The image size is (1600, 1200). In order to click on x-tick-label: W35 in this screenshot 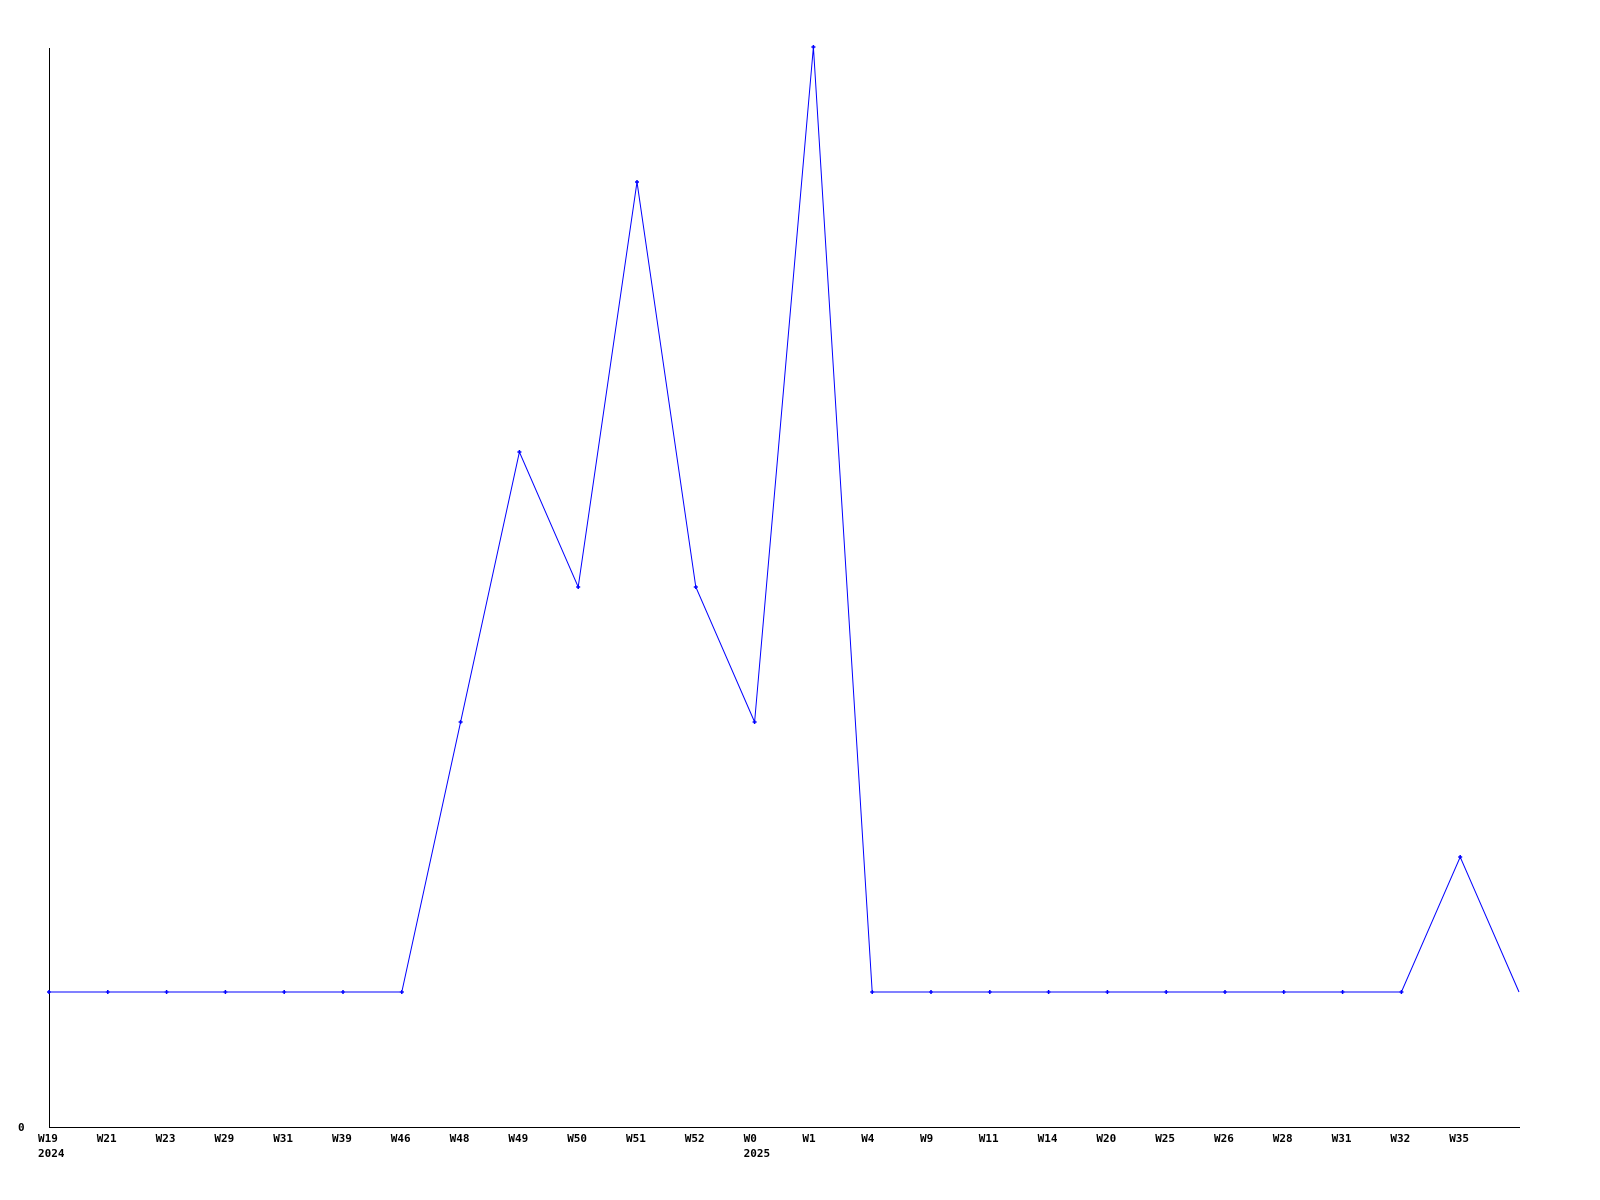, I will do `click(1459, 1138)`.